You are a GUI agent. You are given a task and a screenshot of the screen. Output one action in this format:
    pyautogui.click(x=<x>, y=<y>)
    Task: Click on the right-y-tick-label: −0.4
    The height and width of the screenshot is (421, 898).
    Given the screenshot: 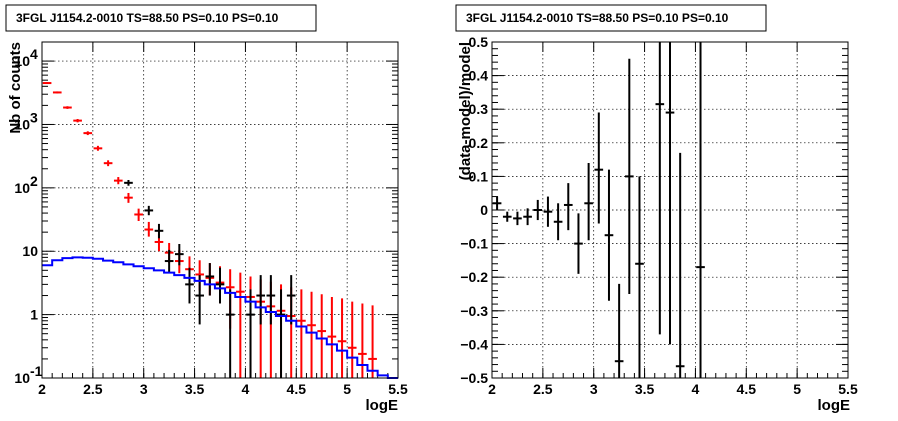 What is the action you would take?
    pyautogui.click(x=474, y=344)
    